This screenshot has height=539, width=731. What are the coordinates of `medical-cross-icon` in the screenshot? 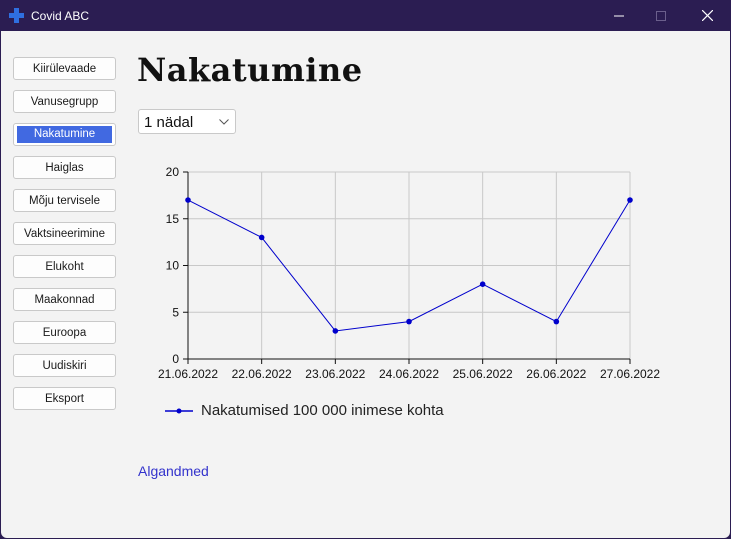 It's located at (16, 15).